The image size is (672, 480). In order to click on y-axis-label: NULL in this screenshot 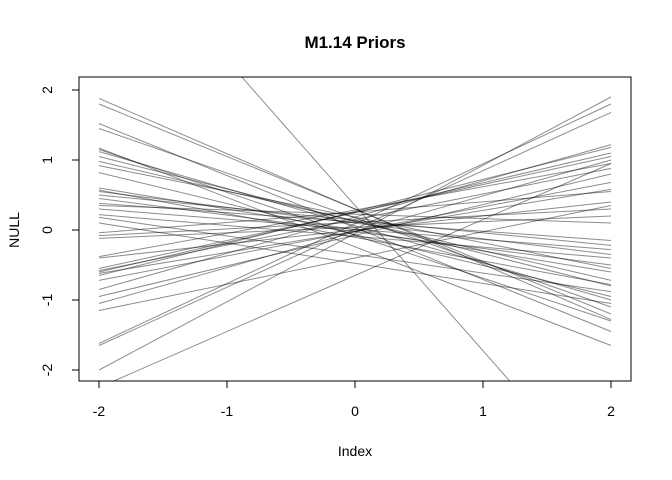, I will do `click(14, 230)`.